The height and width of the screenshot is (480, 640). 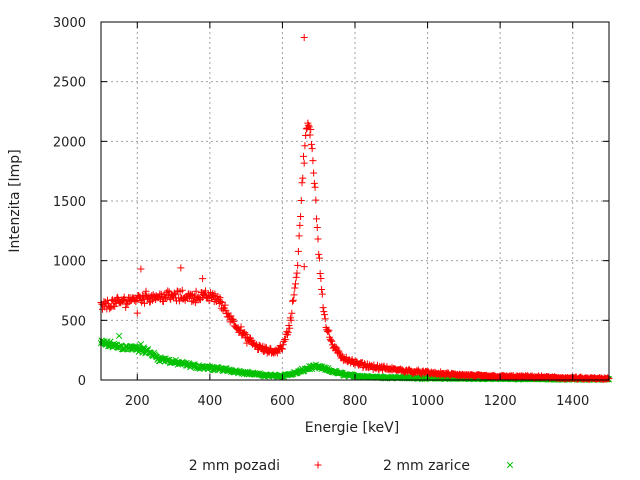 I want to click on x-tick-label: 1000, so click(x=427, y=401).